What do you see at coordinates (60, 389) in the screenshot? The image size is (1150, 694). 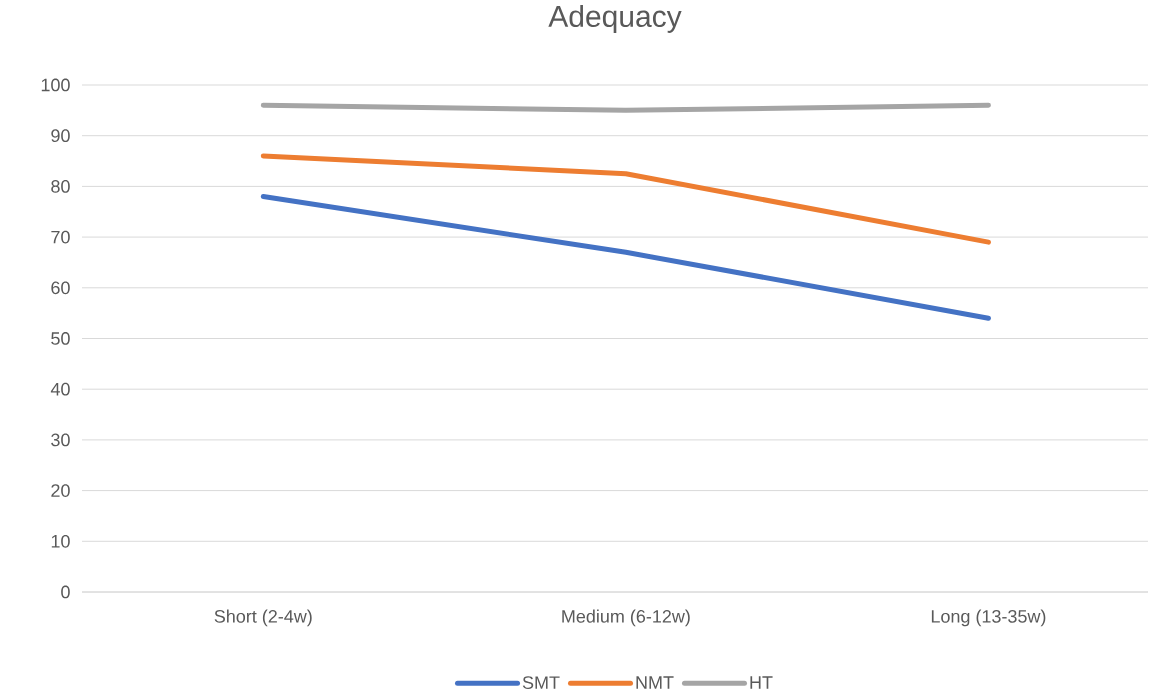 I see `y-tick-label: 40` at bounding box center [60, 389].